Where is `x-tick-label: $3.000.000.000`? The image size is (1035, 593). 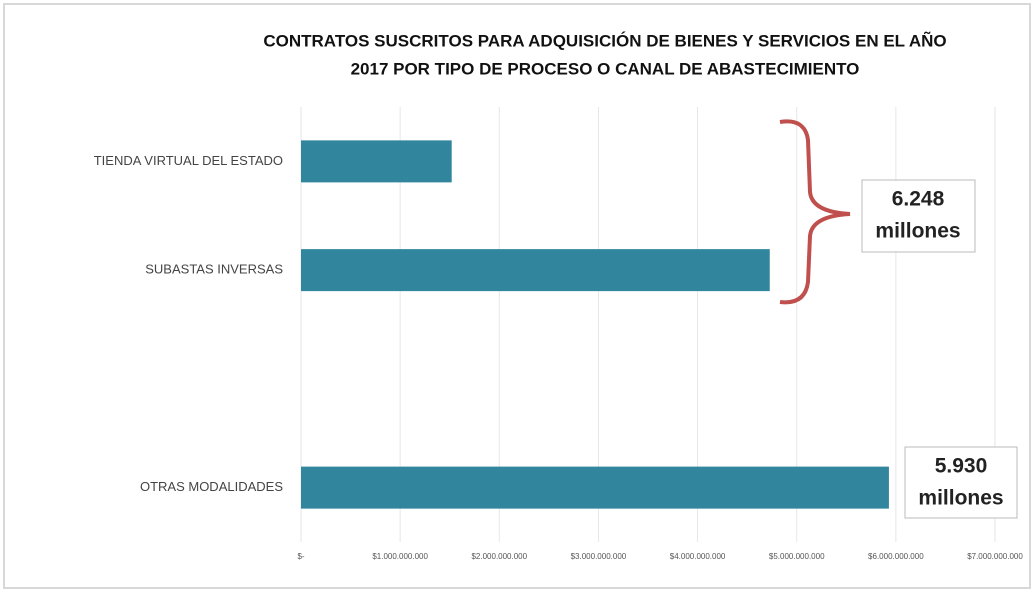
x-tick-label: $3.000.000.000 is located at coordinates (599, 556).